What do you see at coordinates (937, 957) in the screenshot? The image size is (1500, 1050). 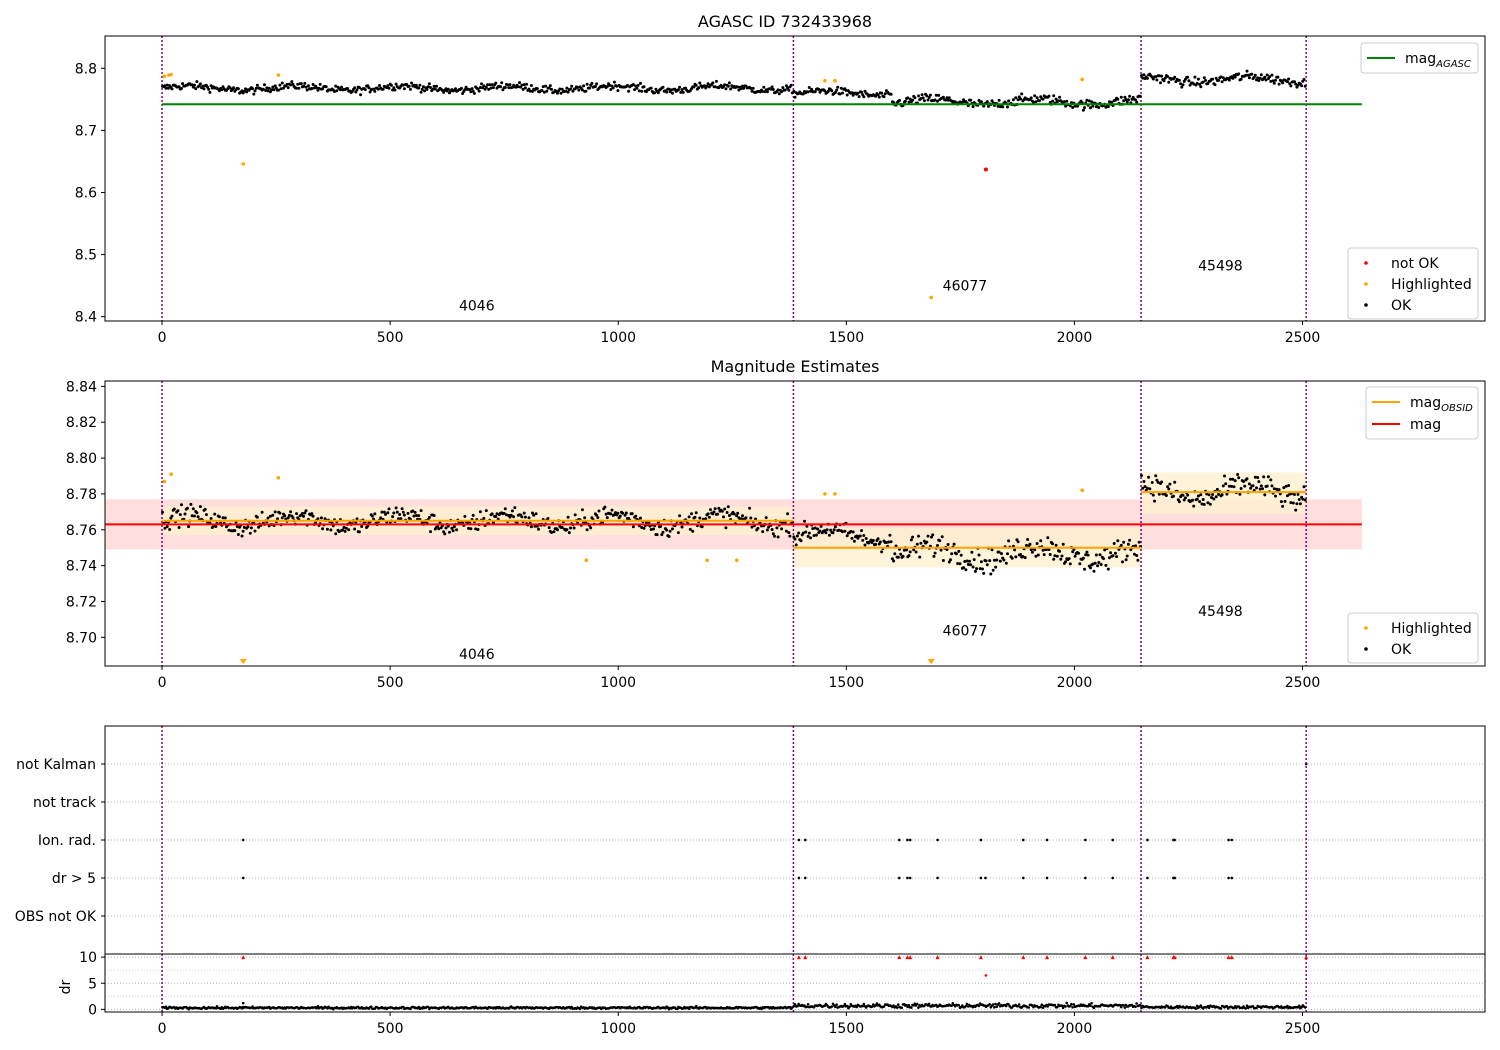 I see `dr-capped-marker` at bounding box center [937, 957].